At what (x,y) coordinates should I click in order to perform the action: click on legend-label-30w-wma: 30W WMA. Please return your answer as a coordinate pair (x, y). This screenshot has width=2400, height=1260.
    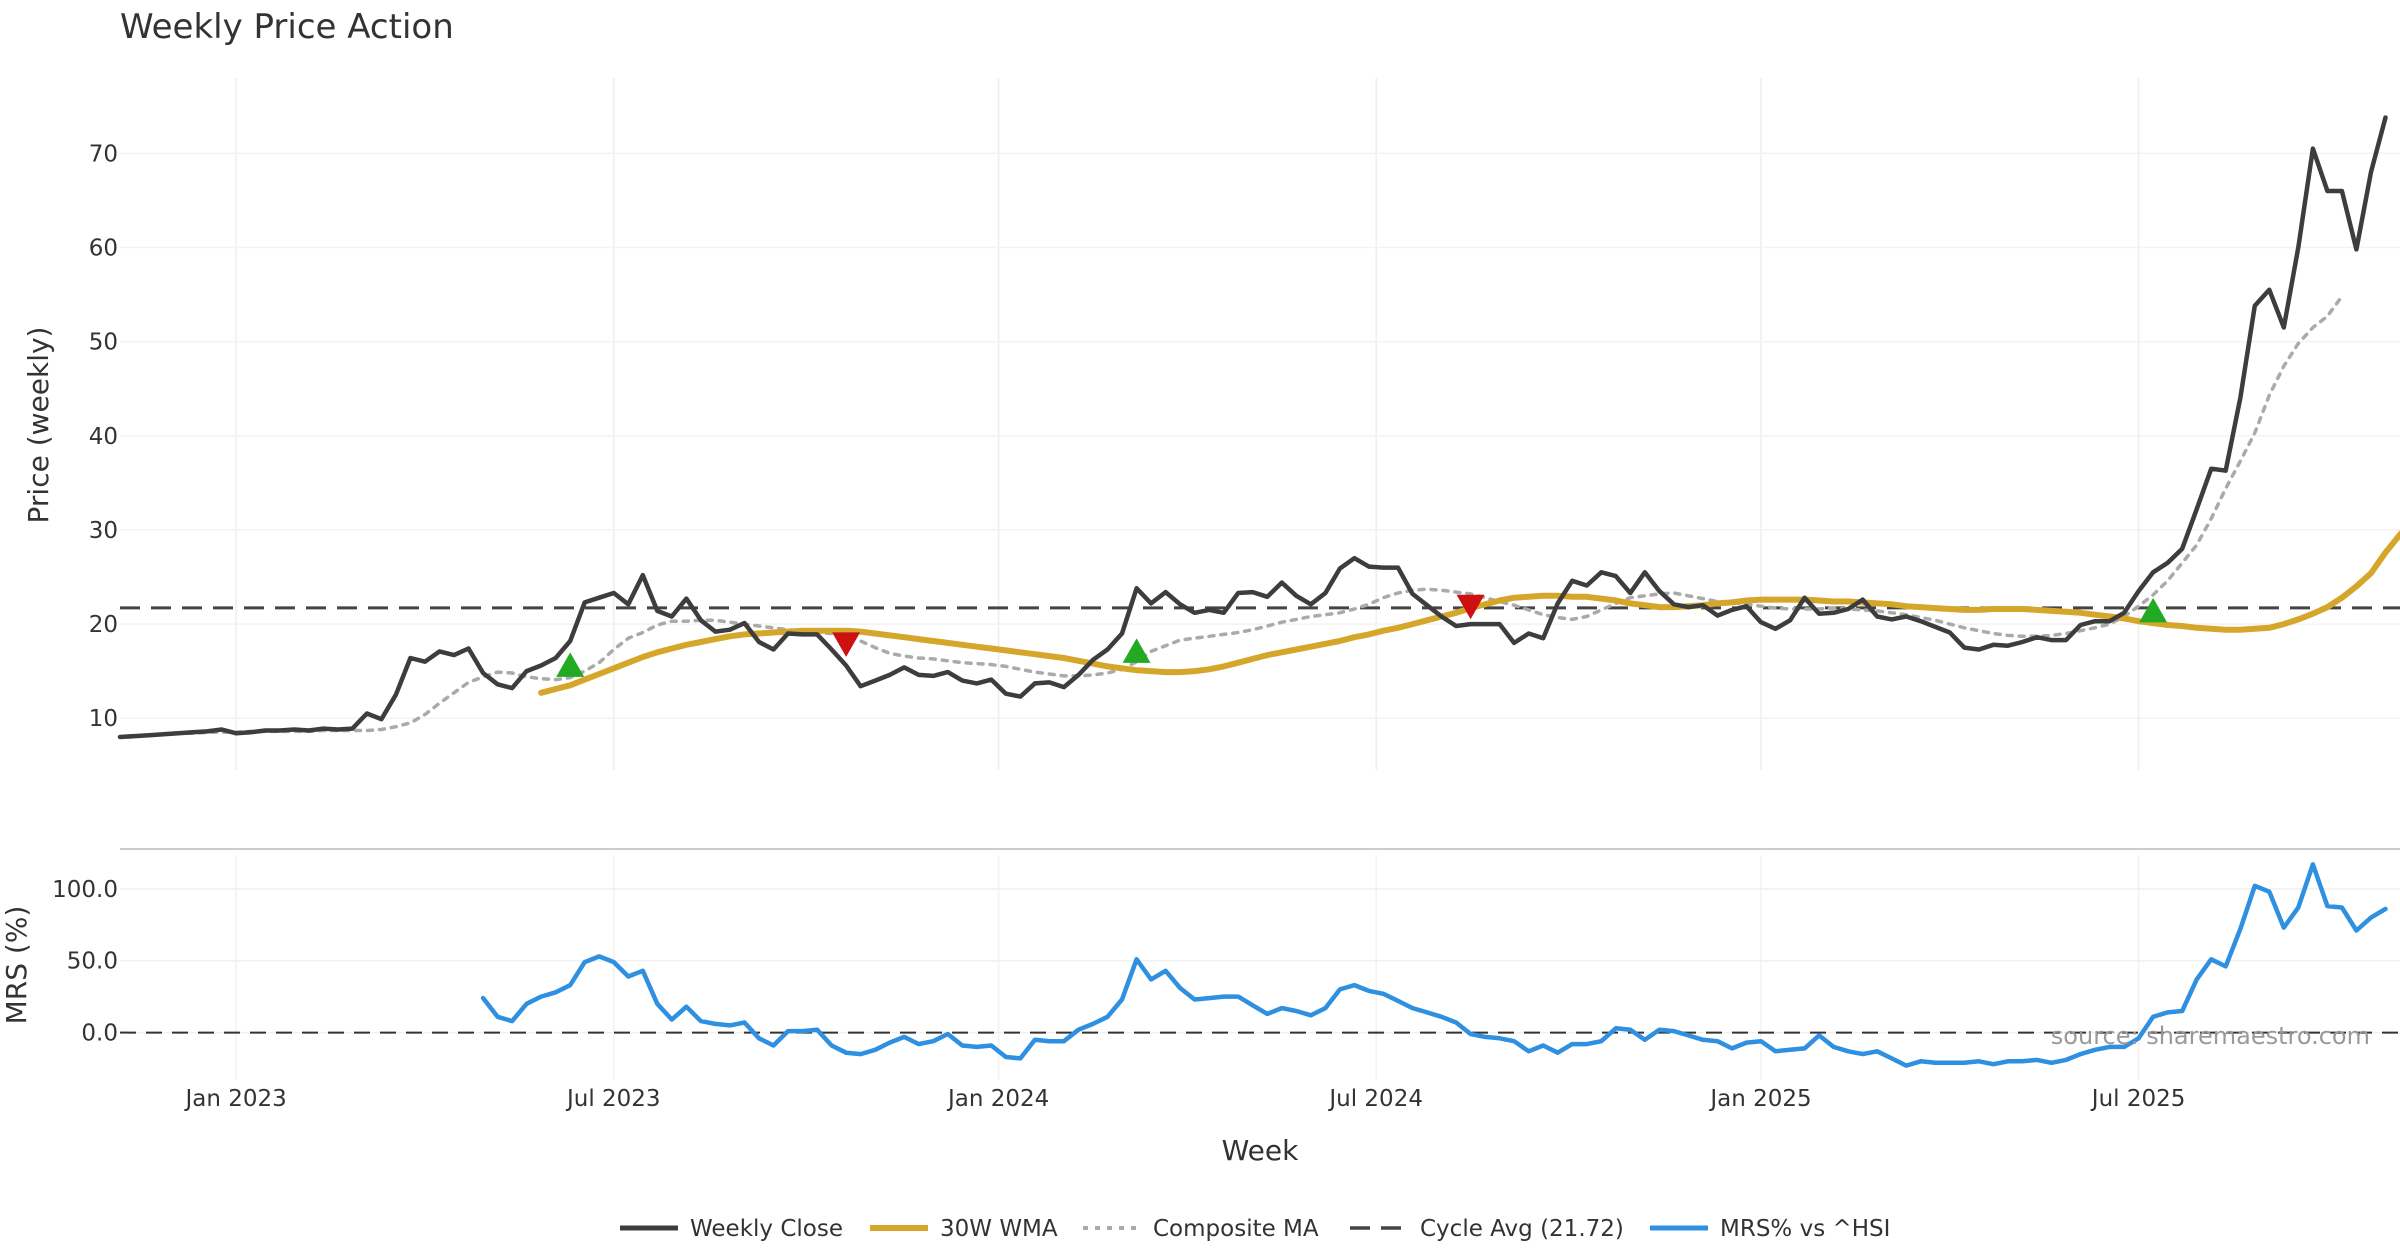
    Looking at the image, I should click on (999, 1229).